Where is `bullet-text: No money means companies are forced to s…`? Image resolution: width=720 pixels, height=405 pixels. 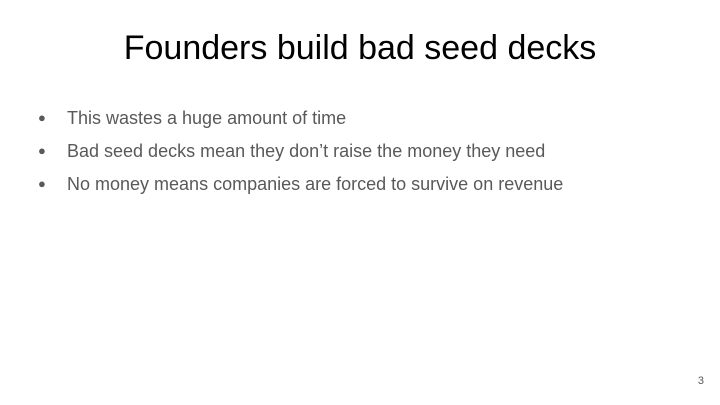
bullet-text: No money means companies are forced to s… is located at coordinates (315, 183).